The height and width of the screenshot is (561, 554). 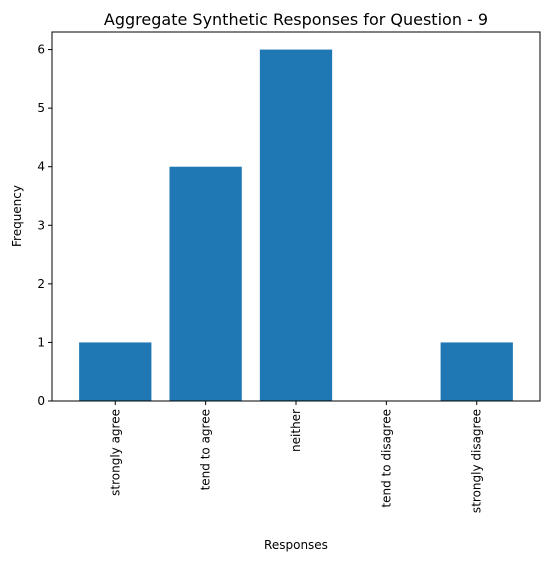 I want to click on y-tick-label: 3, so click(x=41, y=225).